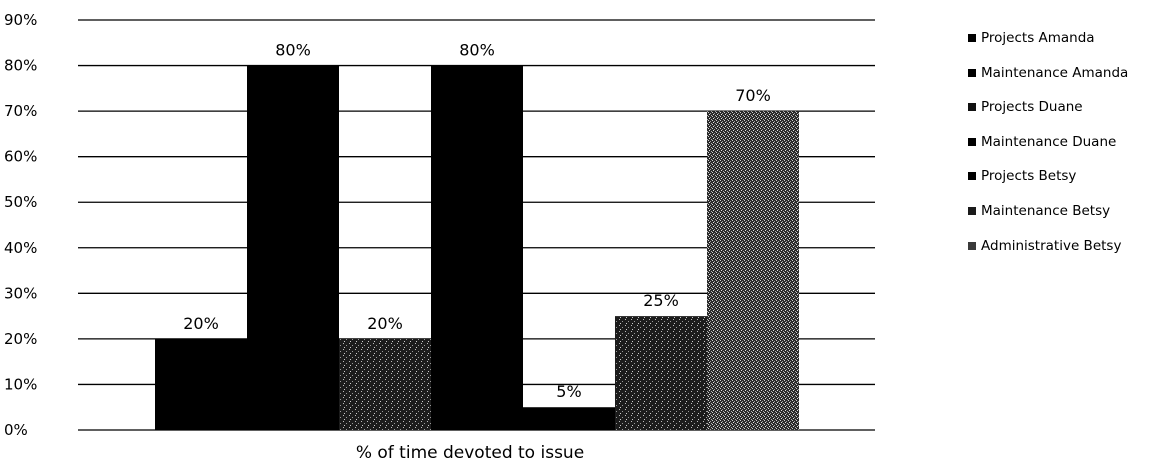  What do you see at coordinates (20, 225) in the screenshot?
I see `y-axis-ticks: 0% 10% 20% 30% 40% 50% 60% 70% 80% 90%` at bounding box center [20, 225].